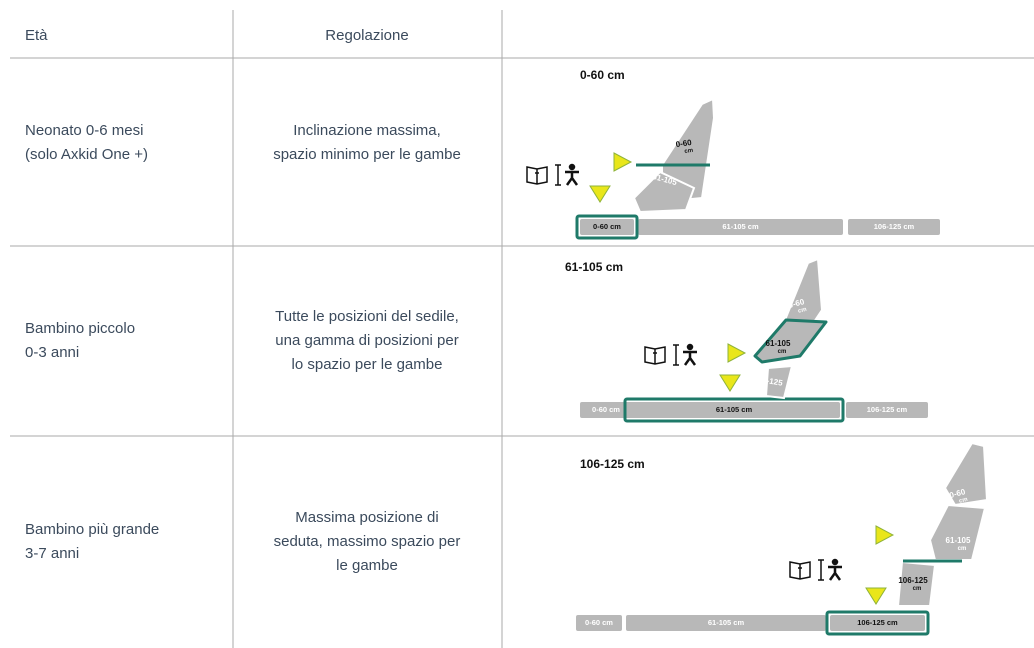 The height and width of the screenshot is (648, 1034). Describe the element at coordinates (80, 328) in the screenshot. I see `age-text: Bambino piccolo` at that location.